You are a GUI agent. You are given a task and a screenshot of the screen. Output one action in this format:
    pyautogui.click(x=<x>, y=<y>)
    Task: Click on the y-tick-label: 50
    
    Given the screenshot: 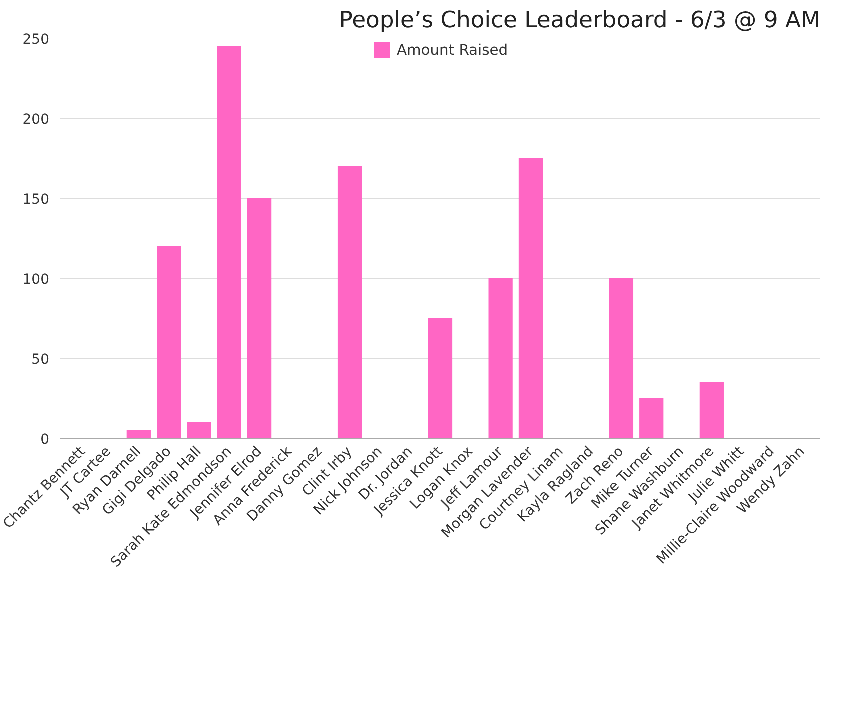 What is the action you would take?
    pyautogui.click(x=41, y=360)
    